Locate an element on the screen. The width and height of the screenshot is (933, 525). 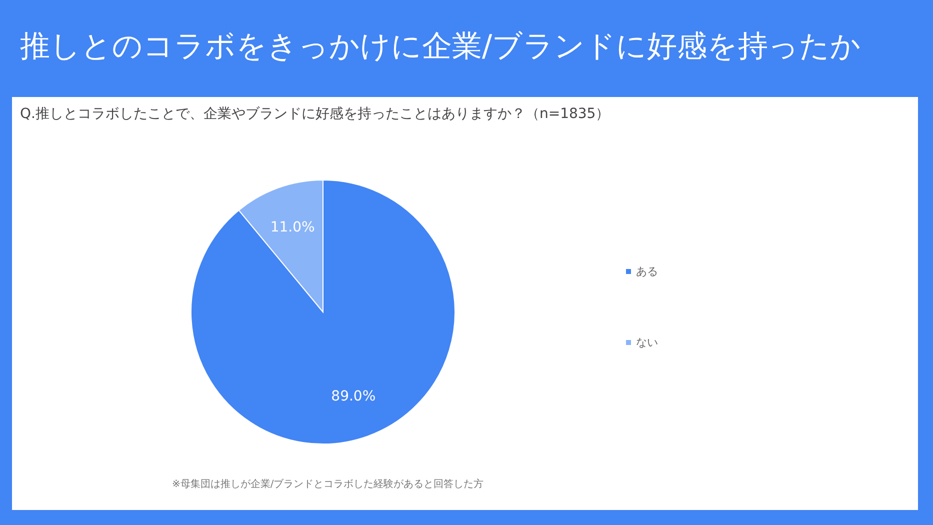
legend-label: ある is located at coordinates (647, 271).